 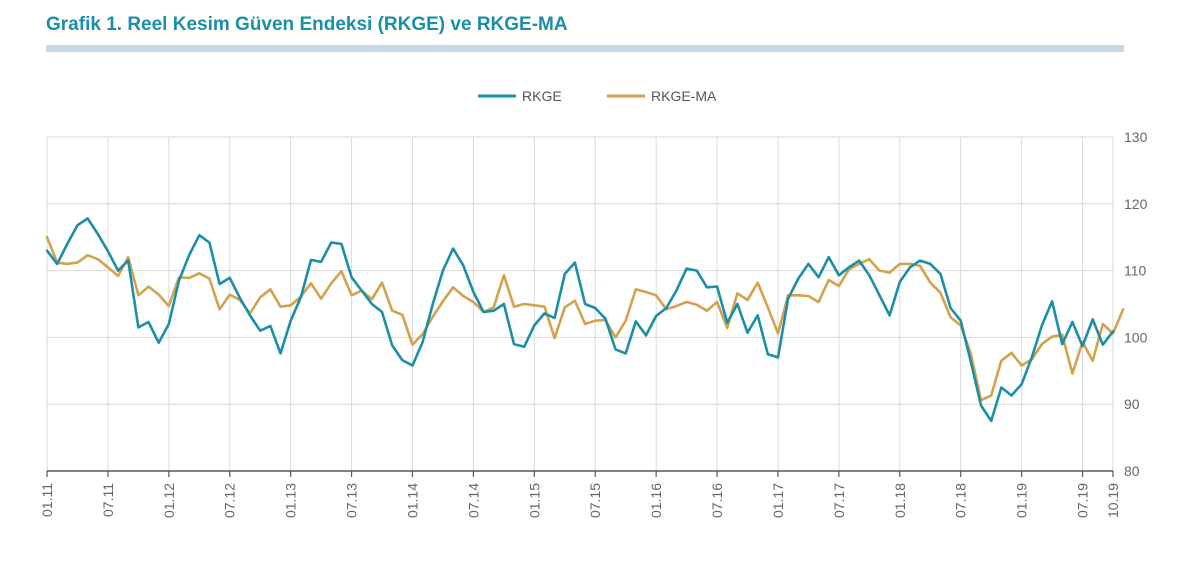 I want to click on x-tick-label: 07.13, so click(x=352, y=500).